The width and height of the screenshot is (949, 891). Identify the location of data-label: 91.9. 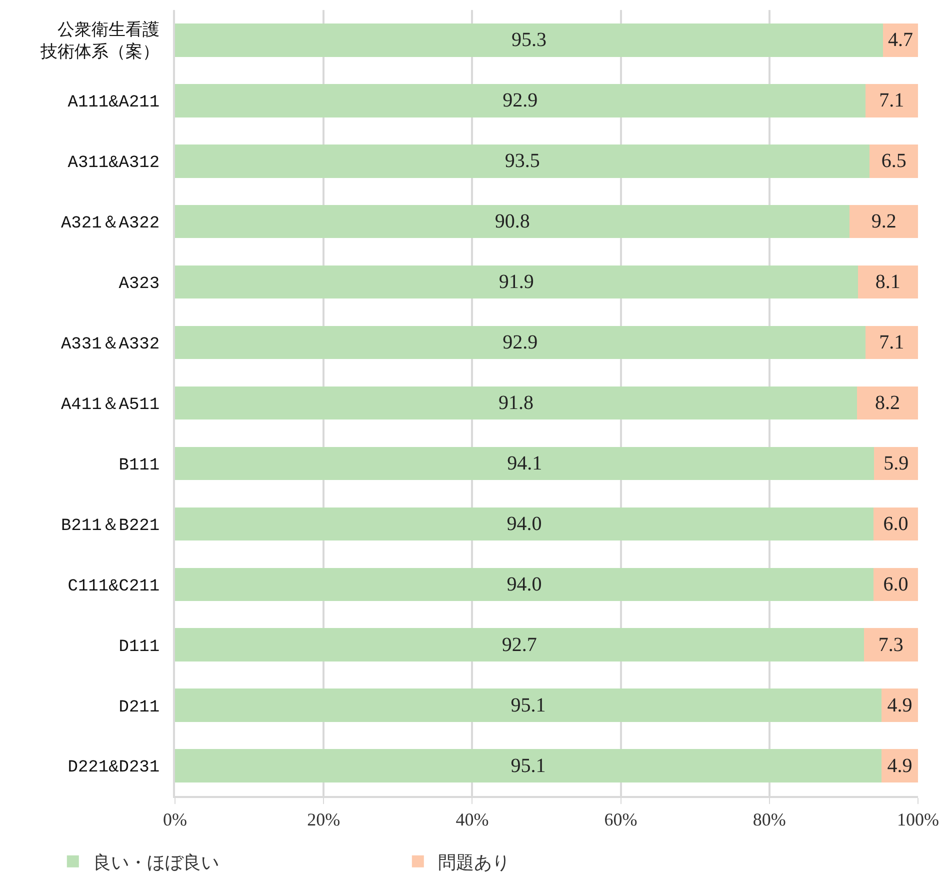
(516, 282).